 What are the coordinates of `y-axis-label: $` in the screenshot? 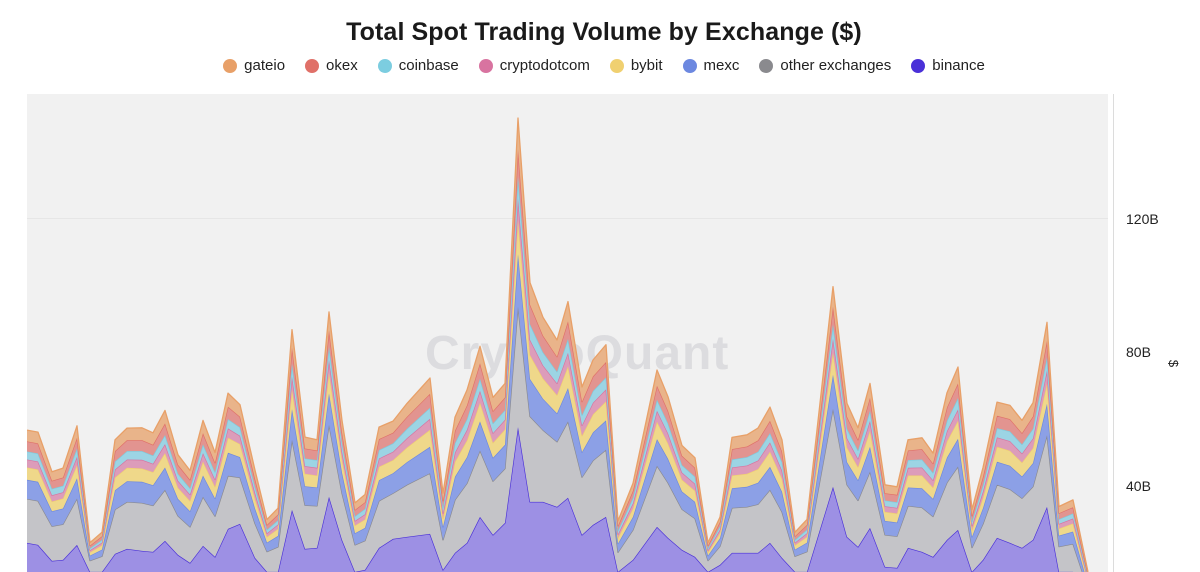 It's located at (1174, 363).